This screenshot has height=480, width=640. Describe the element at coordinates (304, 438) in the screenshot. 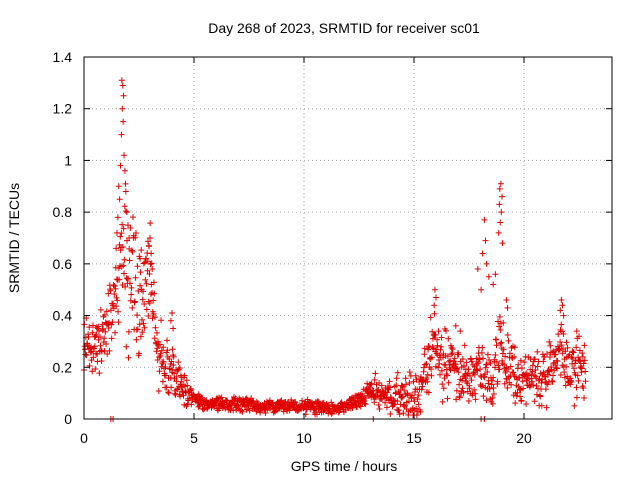

I see `x-tick-label: 10` at that location.